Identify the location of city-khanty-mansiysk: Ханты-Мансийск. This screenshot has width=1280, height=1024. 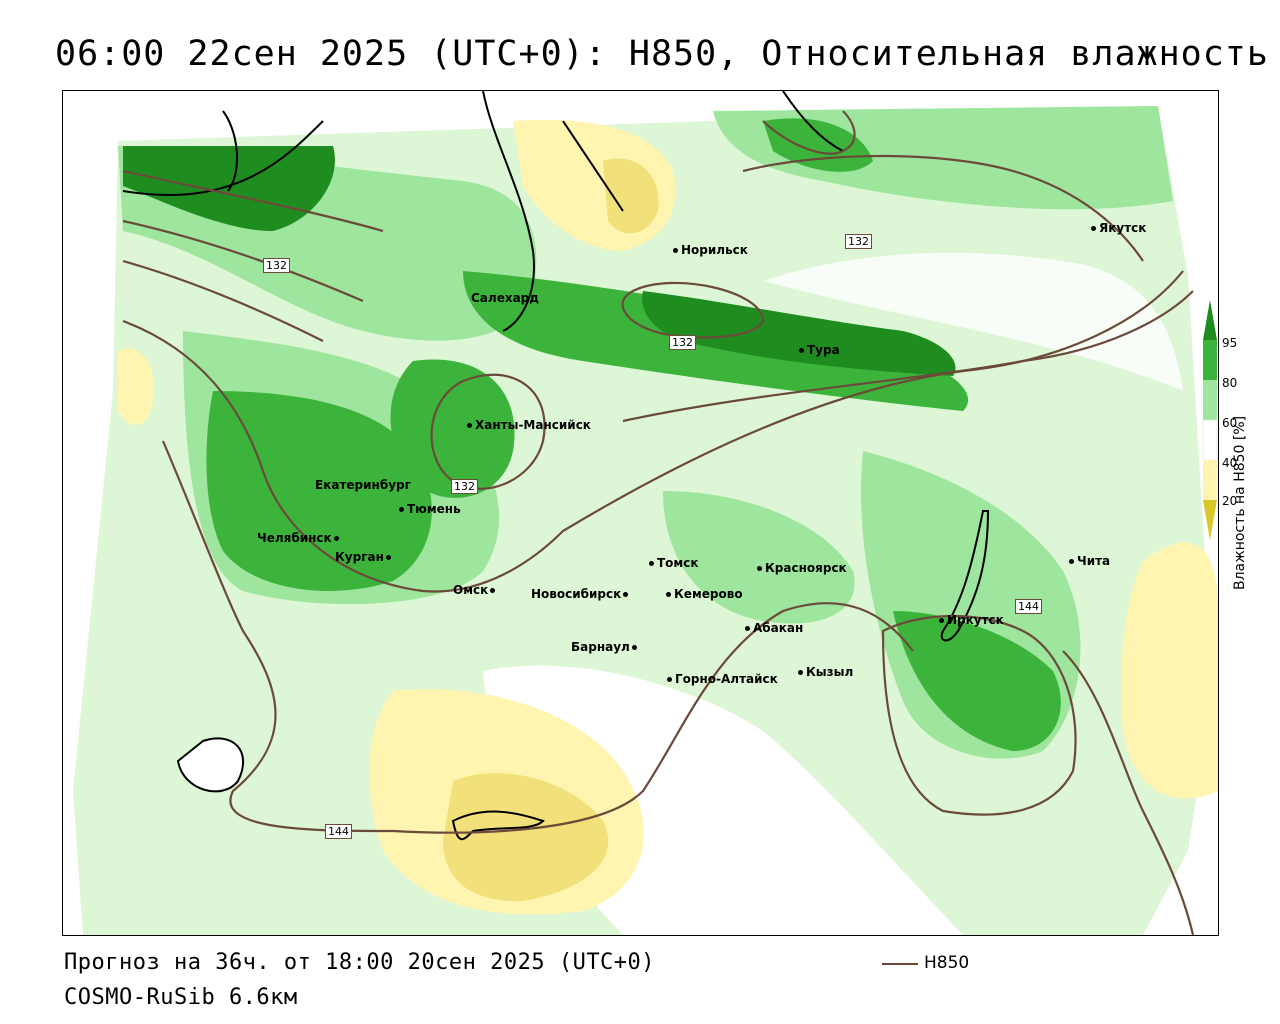
(529, 425).